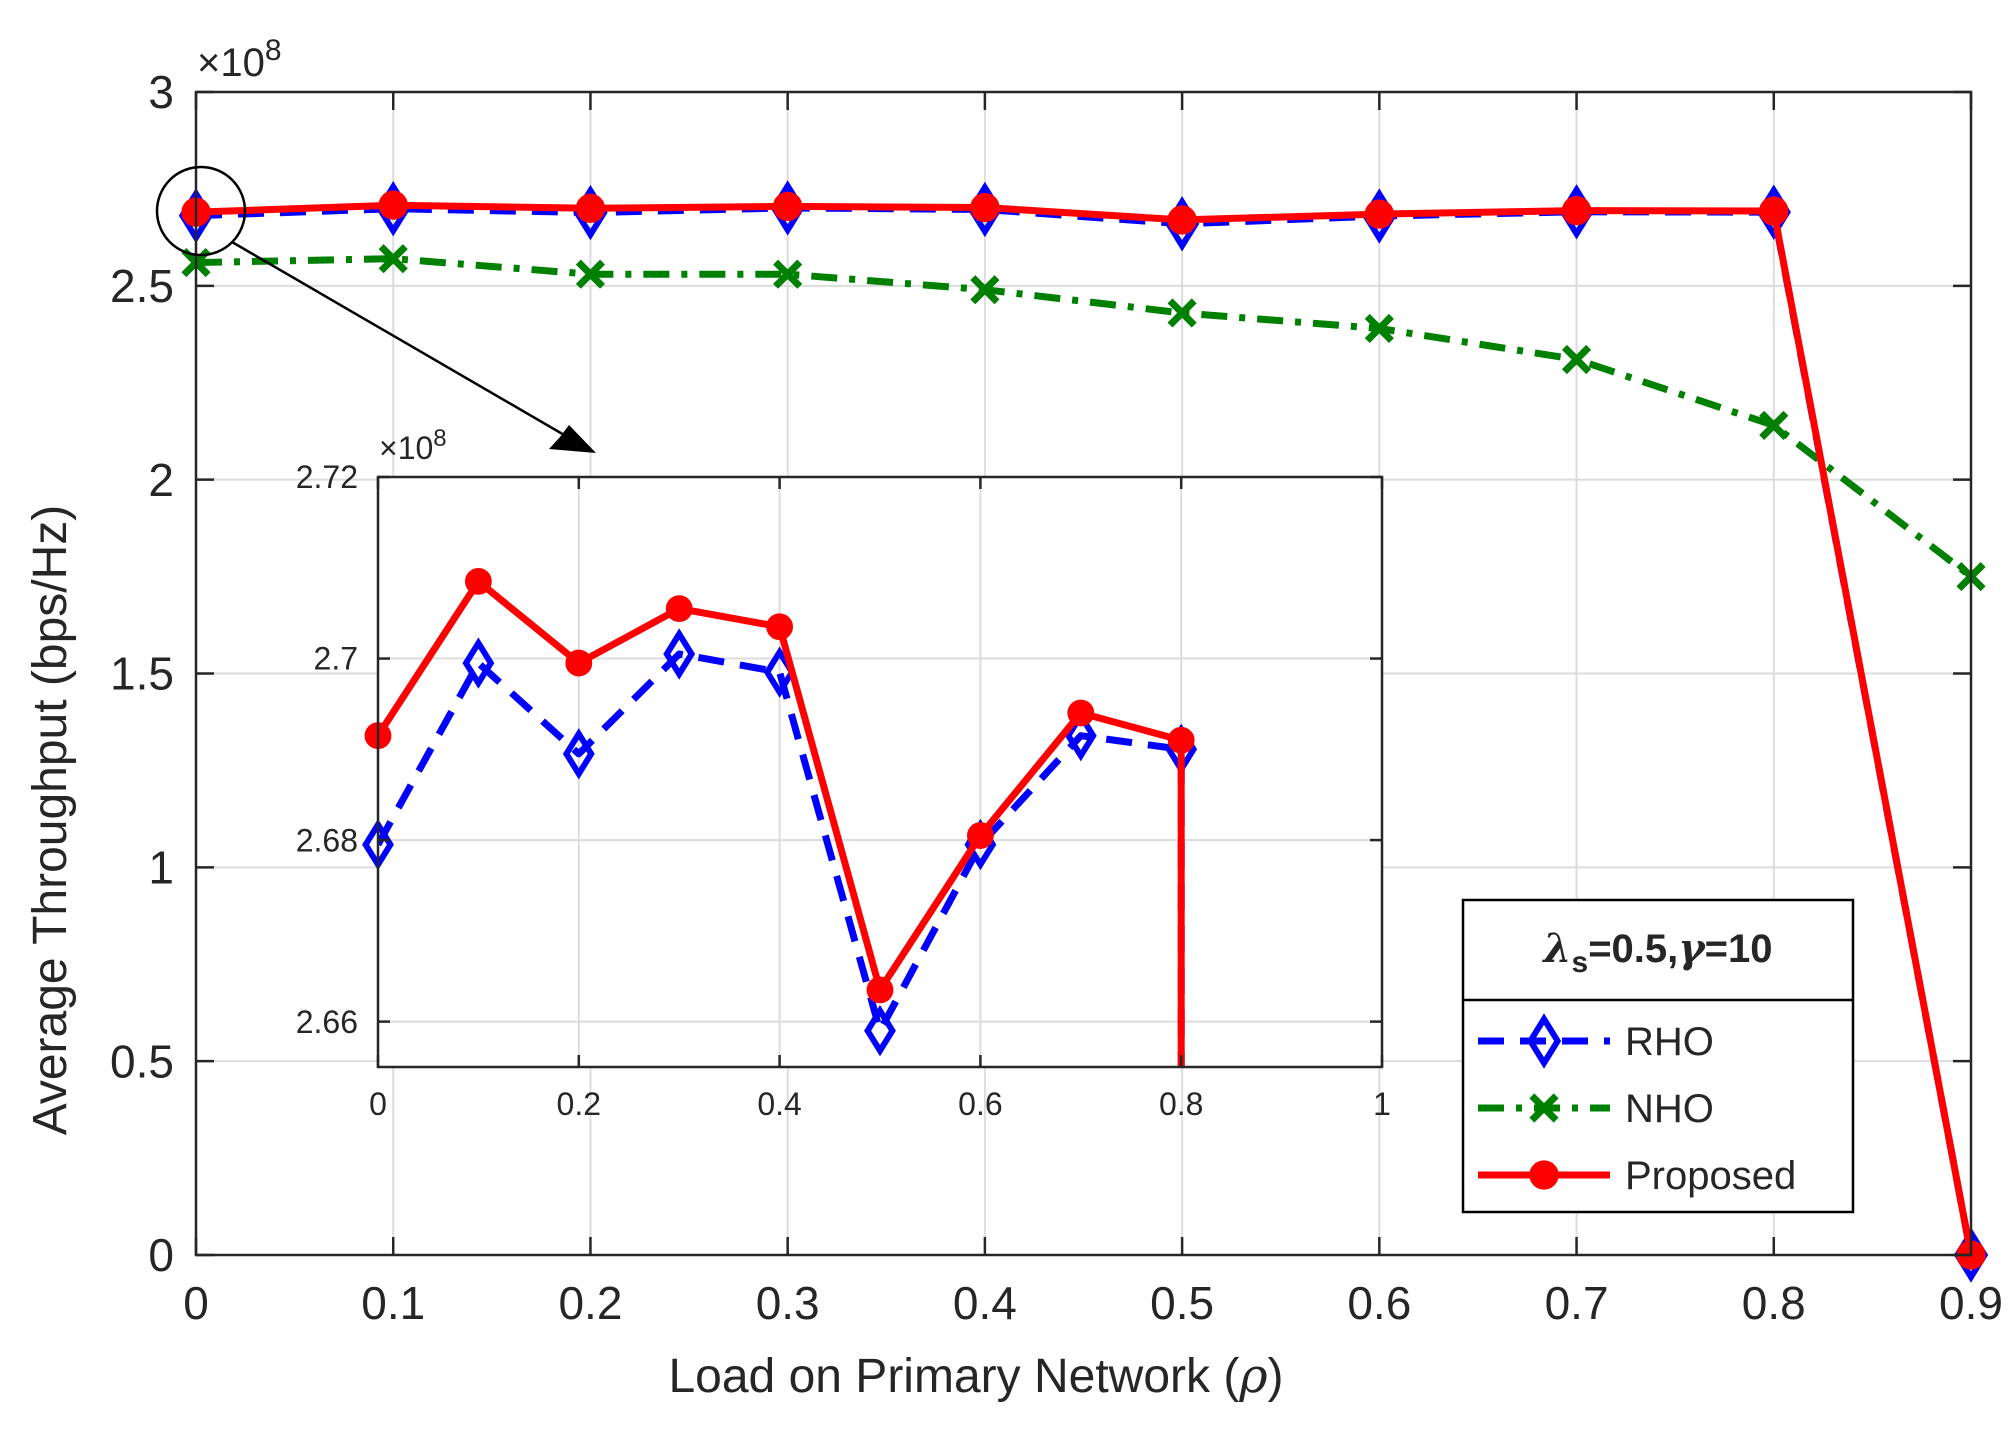 The width and height of the screenshot is (2015, 1441). Describe the element at coordinates (196, 1303) in the screenshot. I see `main-x-tick-label: 0` at that location.